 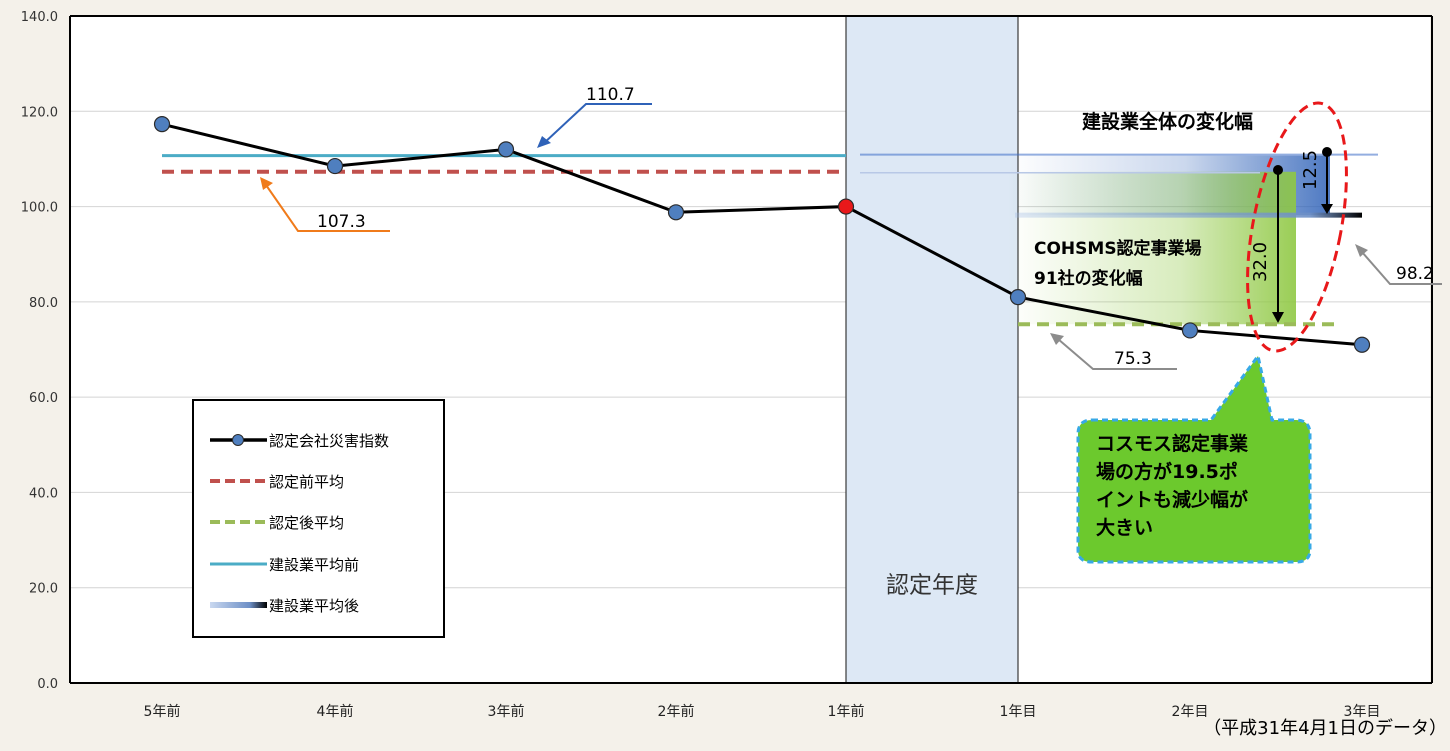 I want to click on highlight-oval, so click(x=1297, y=227).